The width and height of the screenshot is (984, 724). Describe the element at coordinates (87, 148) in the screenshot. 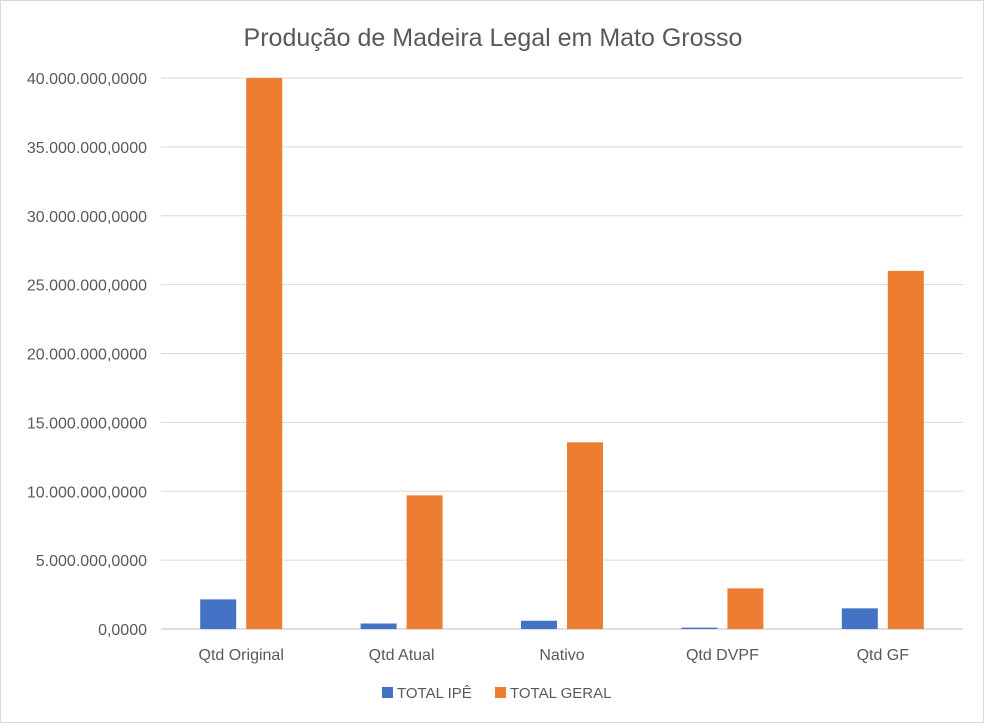

I see `y-tick-label: 35.000.000,0000` at that location.